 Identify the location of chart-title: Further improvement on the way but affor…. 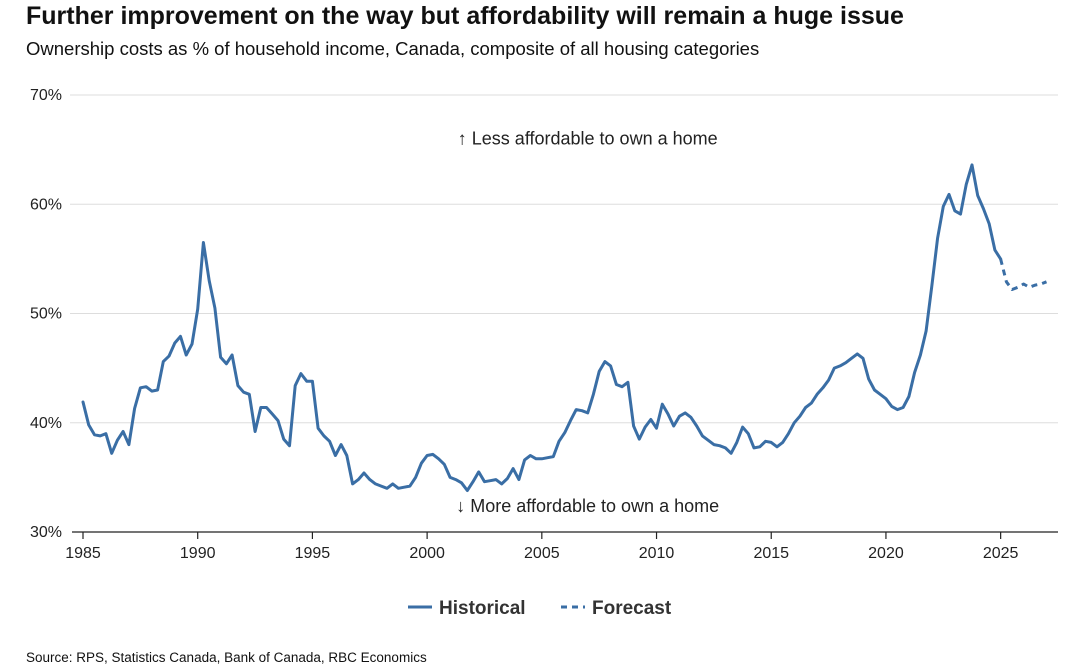
(465, 16).